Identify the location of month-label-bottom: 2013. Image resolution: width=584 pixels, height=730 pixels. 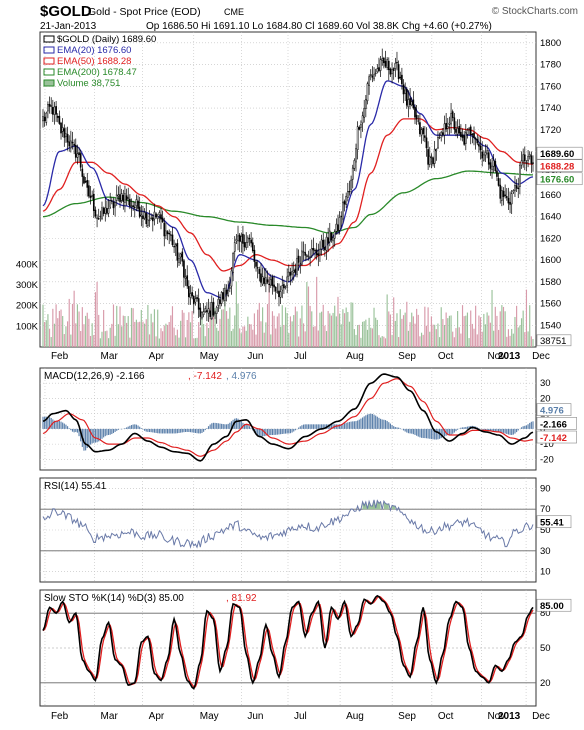
(509, 716).